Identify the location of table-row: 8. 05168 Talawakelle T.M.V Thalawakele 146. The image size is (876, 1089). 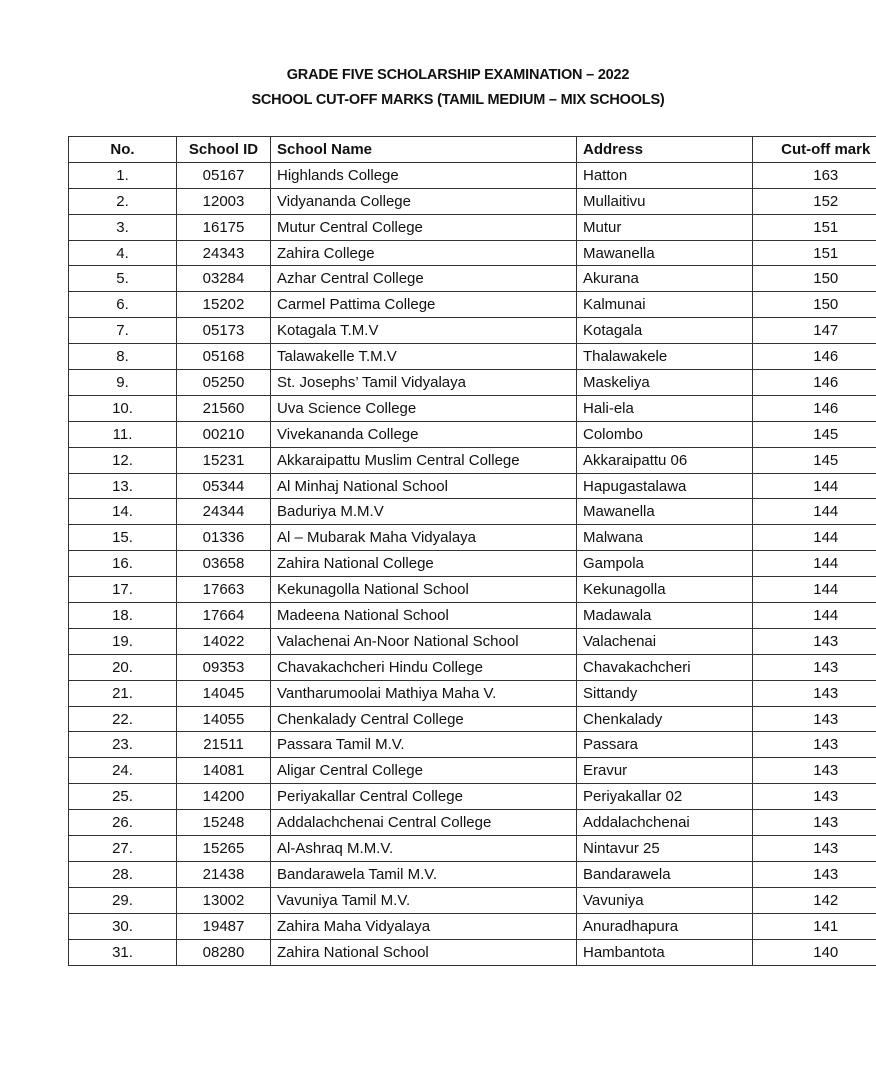
(472, 357).